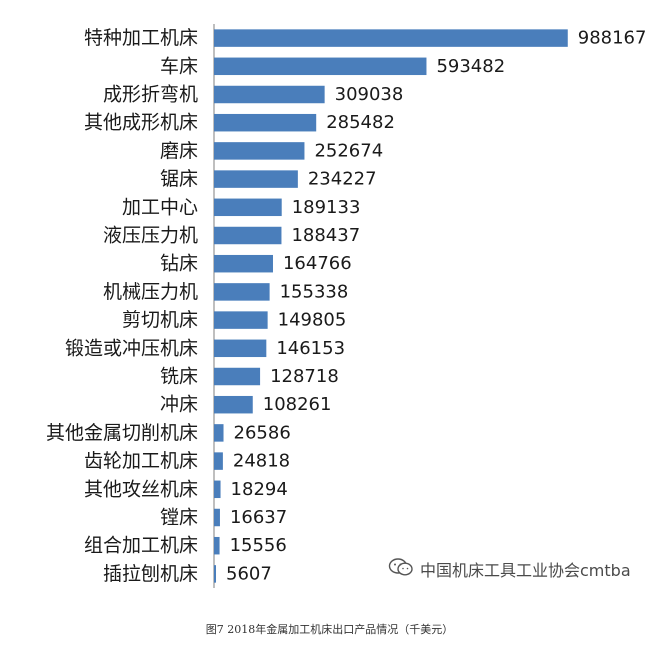 The height and width of the screenshot is (646, 659). I want to click on category-label: 镗床, so click(179, 518).